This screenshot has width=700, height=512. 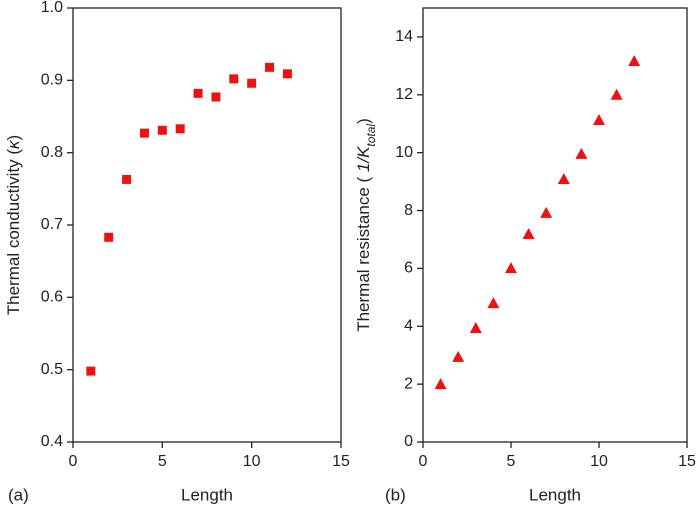 I want to click on y-tick-label: 8, so click(x=408, y=210).